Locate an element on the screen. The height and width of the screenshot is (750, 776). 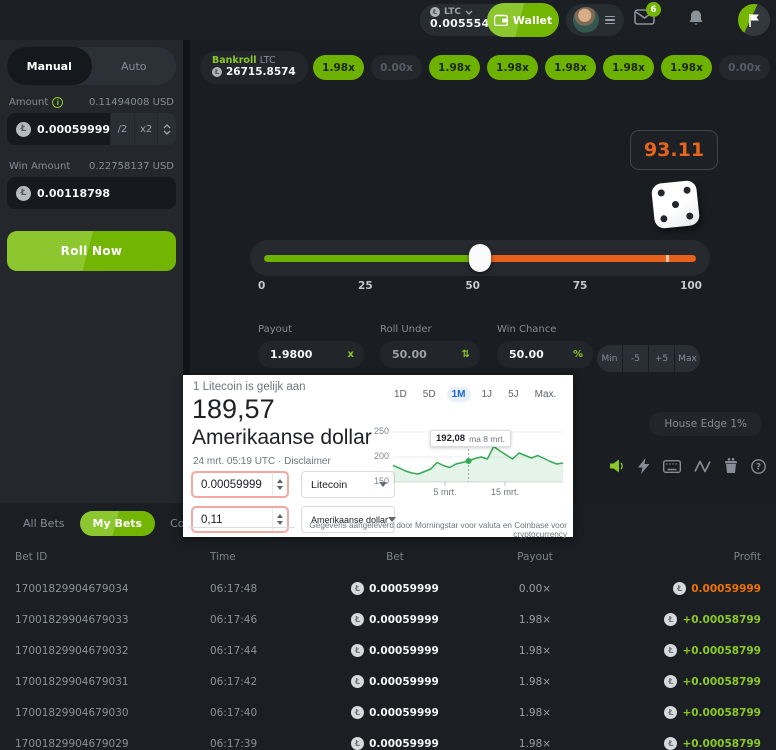
roll-slider is located at coordinates (480, 258).